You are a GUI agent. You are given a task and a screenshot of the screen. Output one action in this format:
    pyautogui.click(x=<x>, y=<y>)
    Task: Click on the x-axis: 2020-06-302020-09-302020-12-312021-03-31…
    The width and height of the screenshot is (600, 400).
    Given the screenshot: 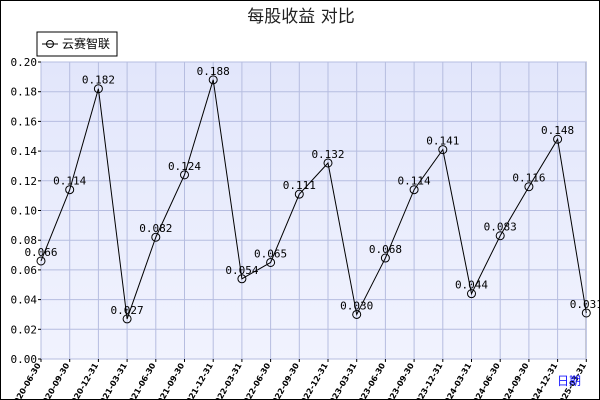 What is the action you would take?
    pyautogui.click(x=298, y=379)
    